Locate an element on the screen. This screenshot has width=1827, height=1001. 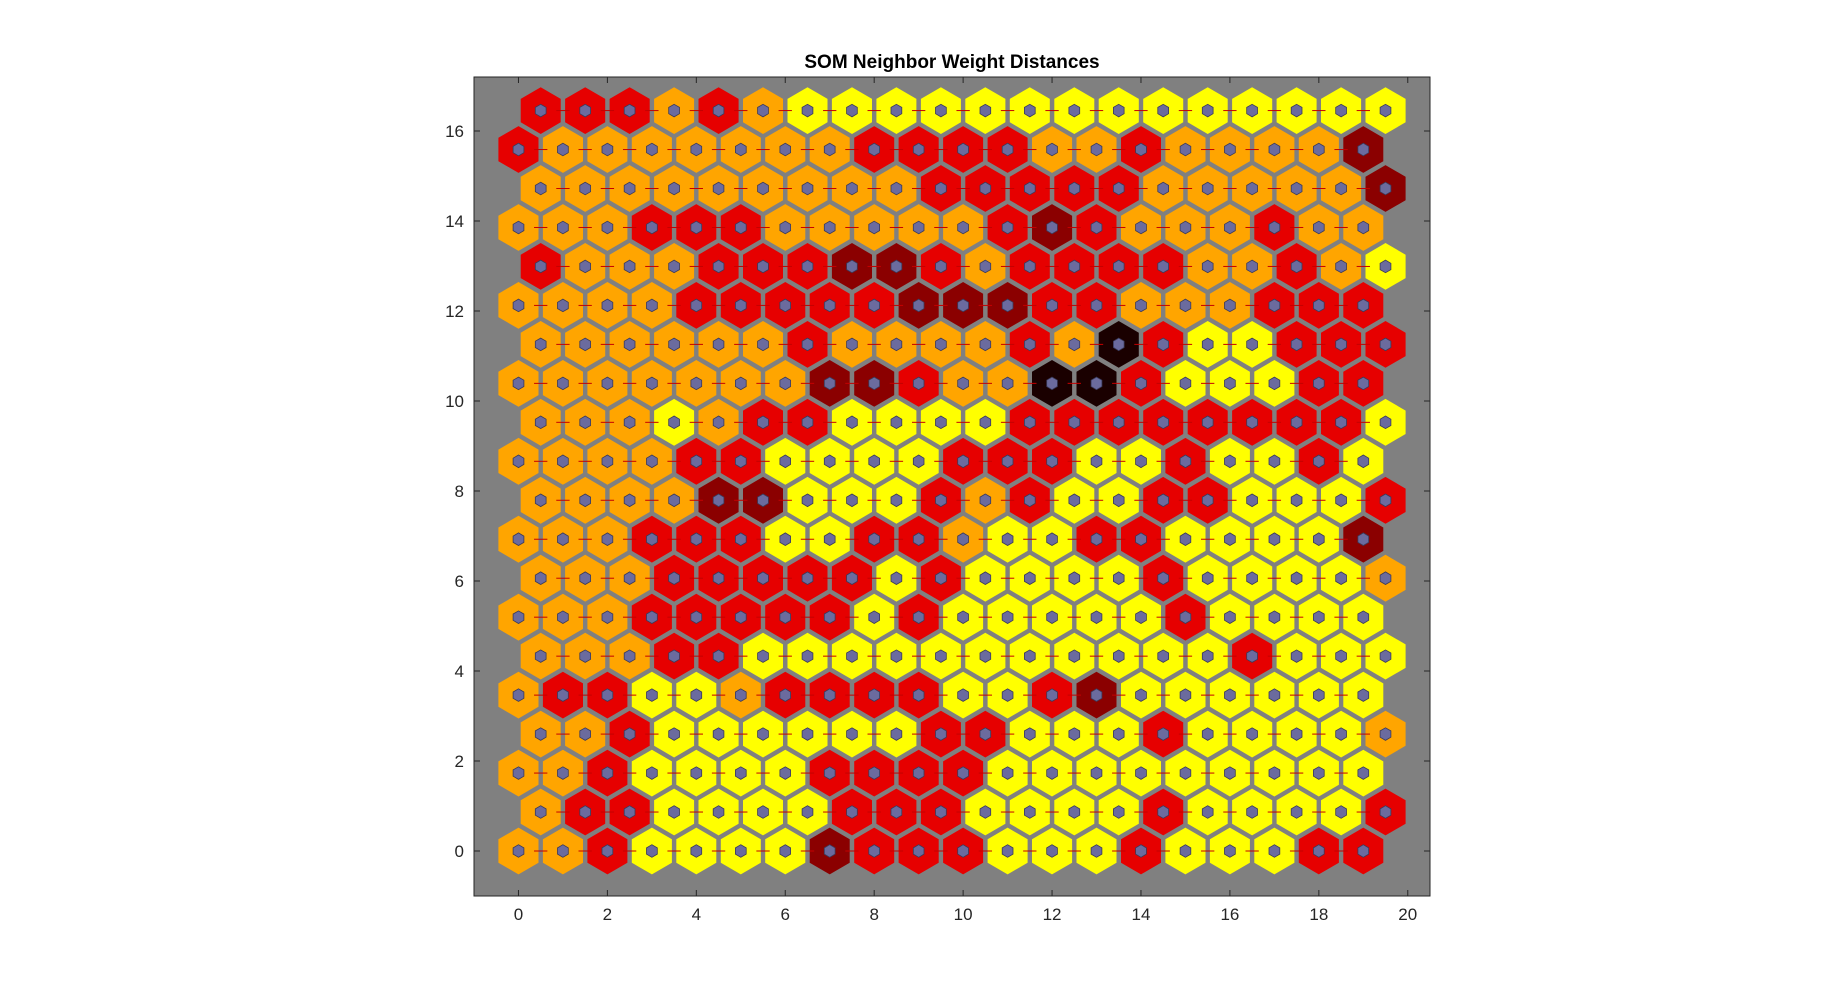
y-tick-label: 12 is located at coordinates (454, 311).